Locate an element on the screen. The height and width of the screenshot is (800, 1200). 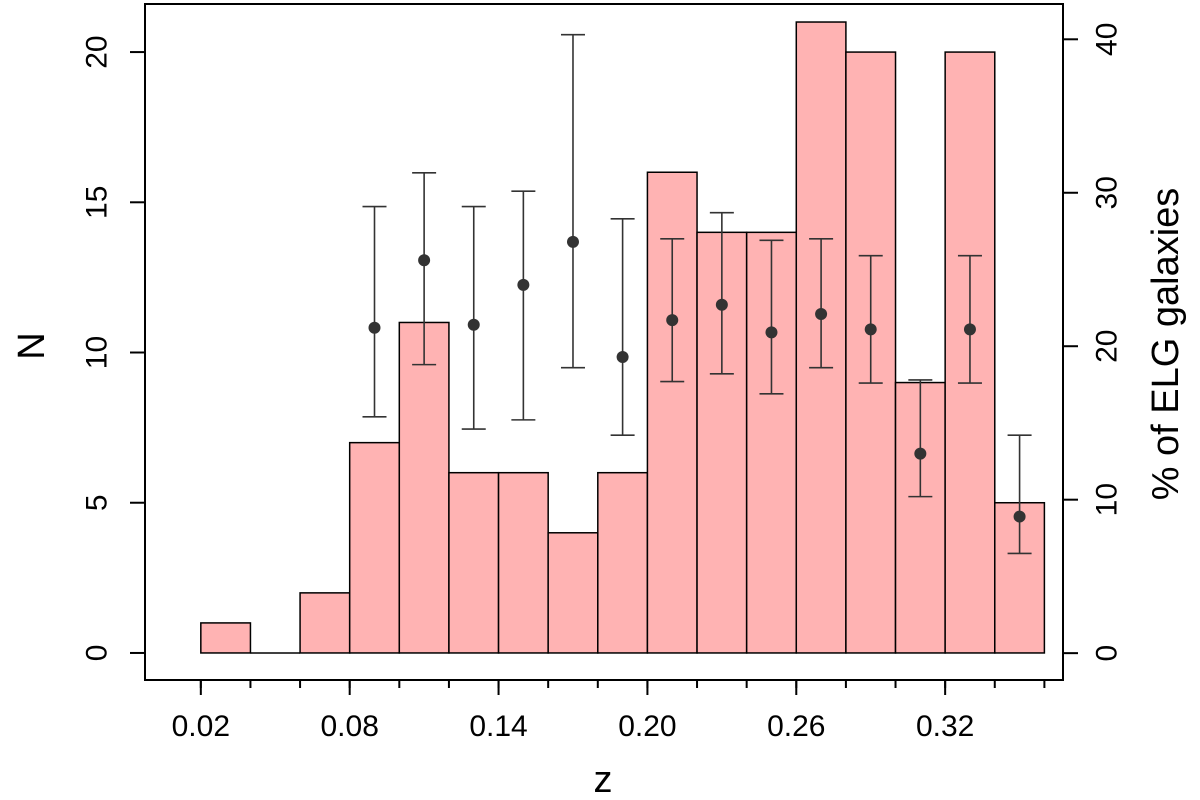
y-tick-label: 10 is located at coordinates (97, 352).